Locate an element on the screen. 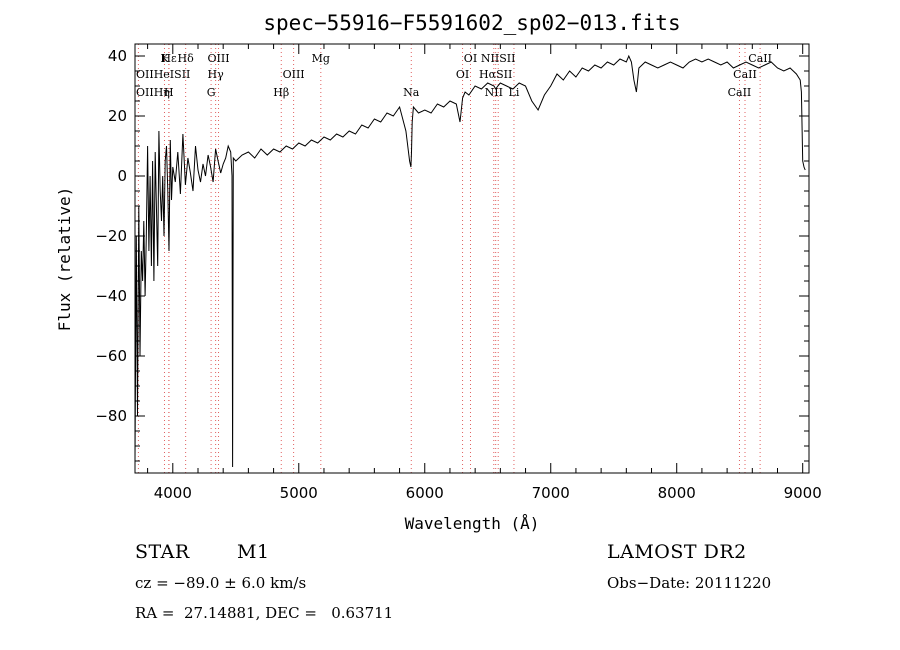  y-tick-label: 20 is located at coordinates (117, 116).